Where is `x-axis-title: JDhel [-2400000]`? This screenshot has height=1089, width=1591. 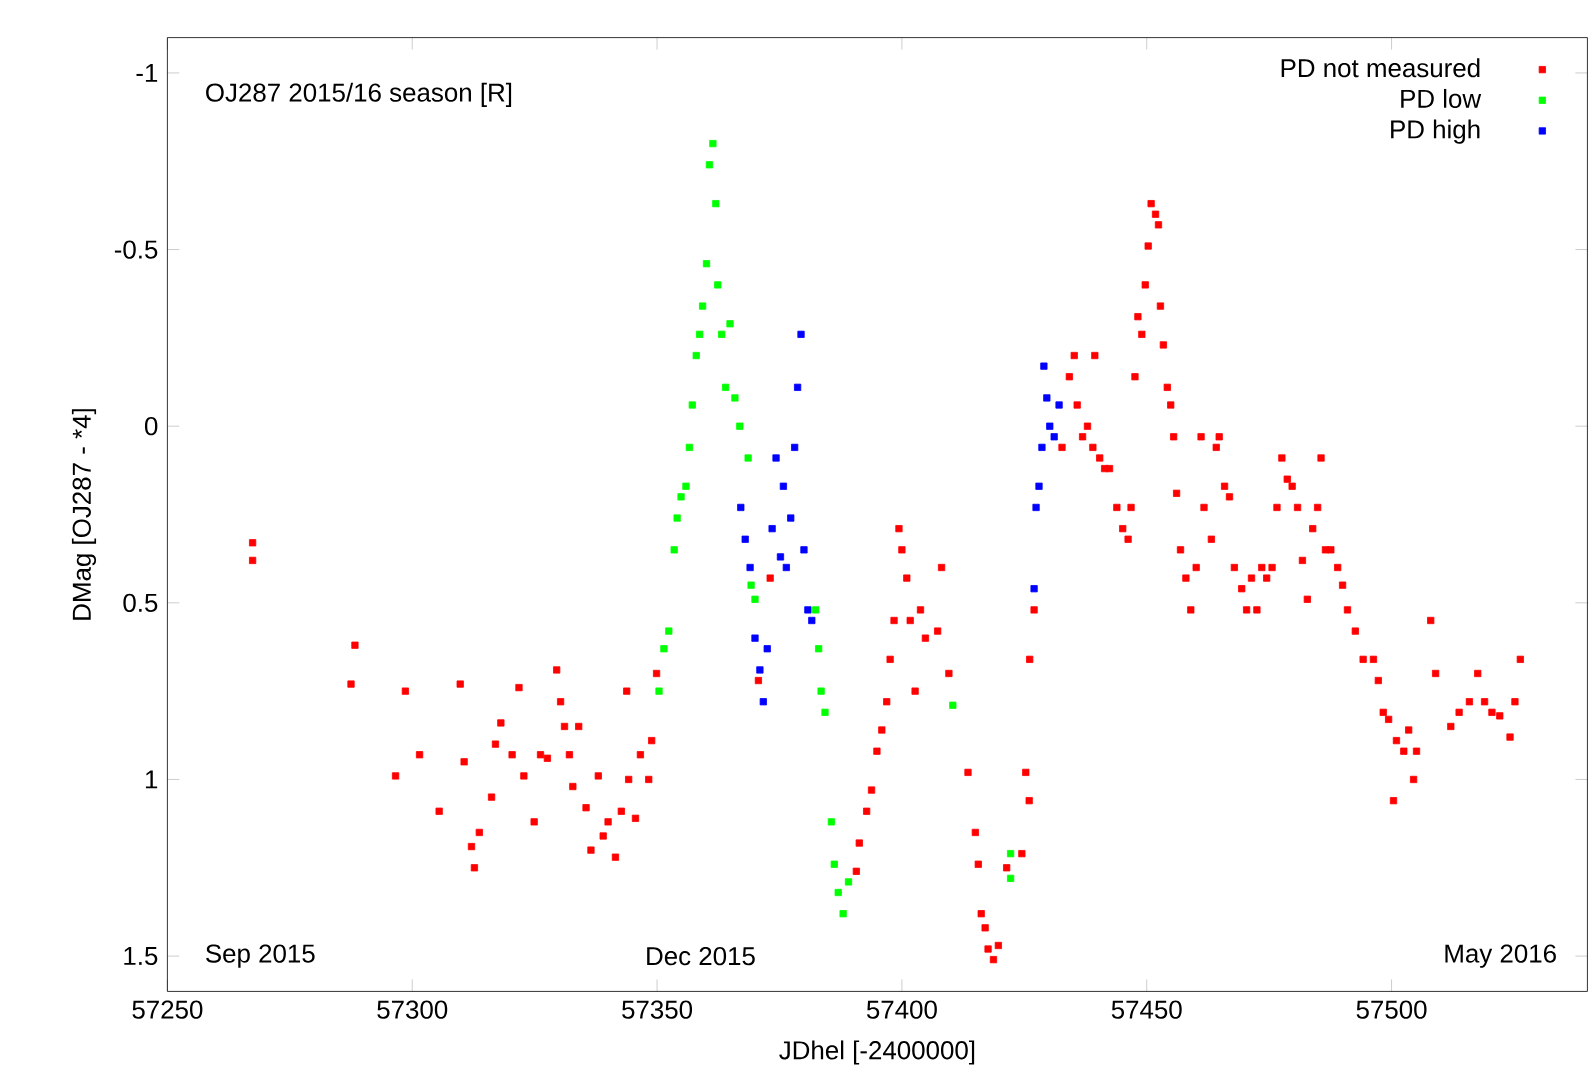
x-axis-title: JDhel [-2400000] is located at coordinates (877, 1052).